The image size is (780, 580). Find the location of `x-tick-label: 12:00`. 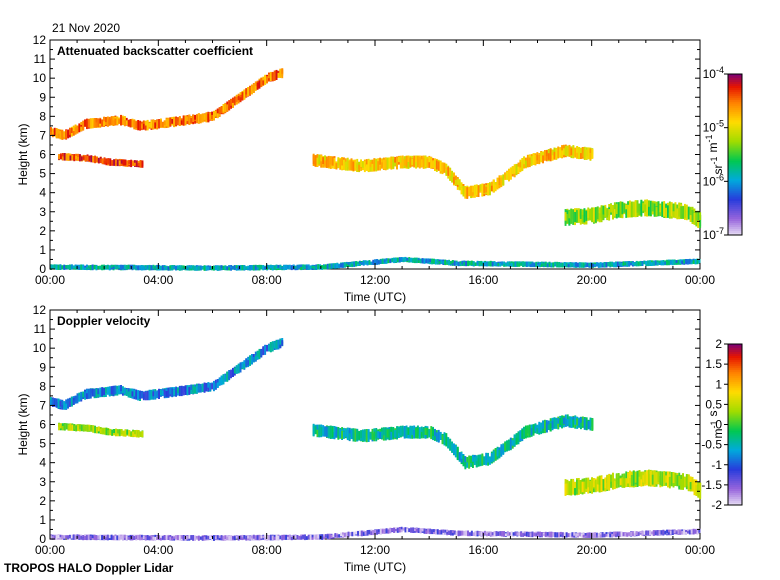

x-tick-label: 12:00 is located at coordinates (375, 550).